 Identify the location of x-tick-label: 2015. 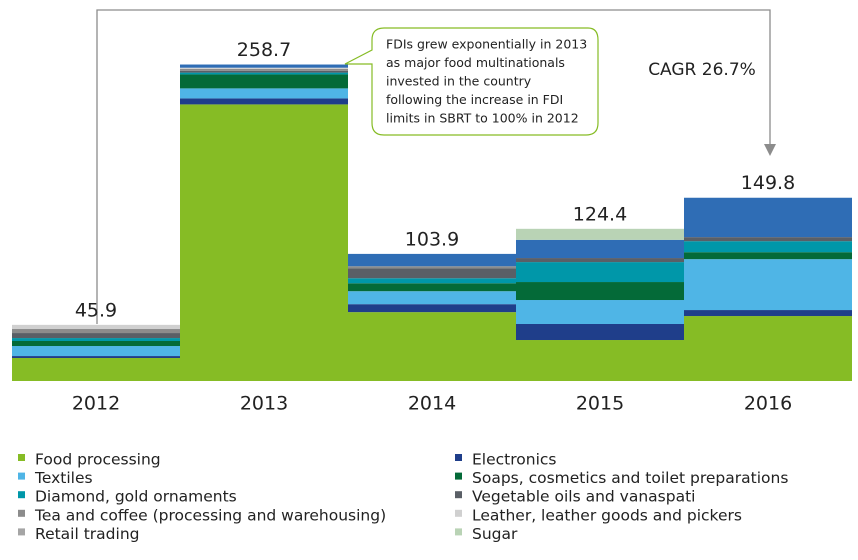
(600, 404).